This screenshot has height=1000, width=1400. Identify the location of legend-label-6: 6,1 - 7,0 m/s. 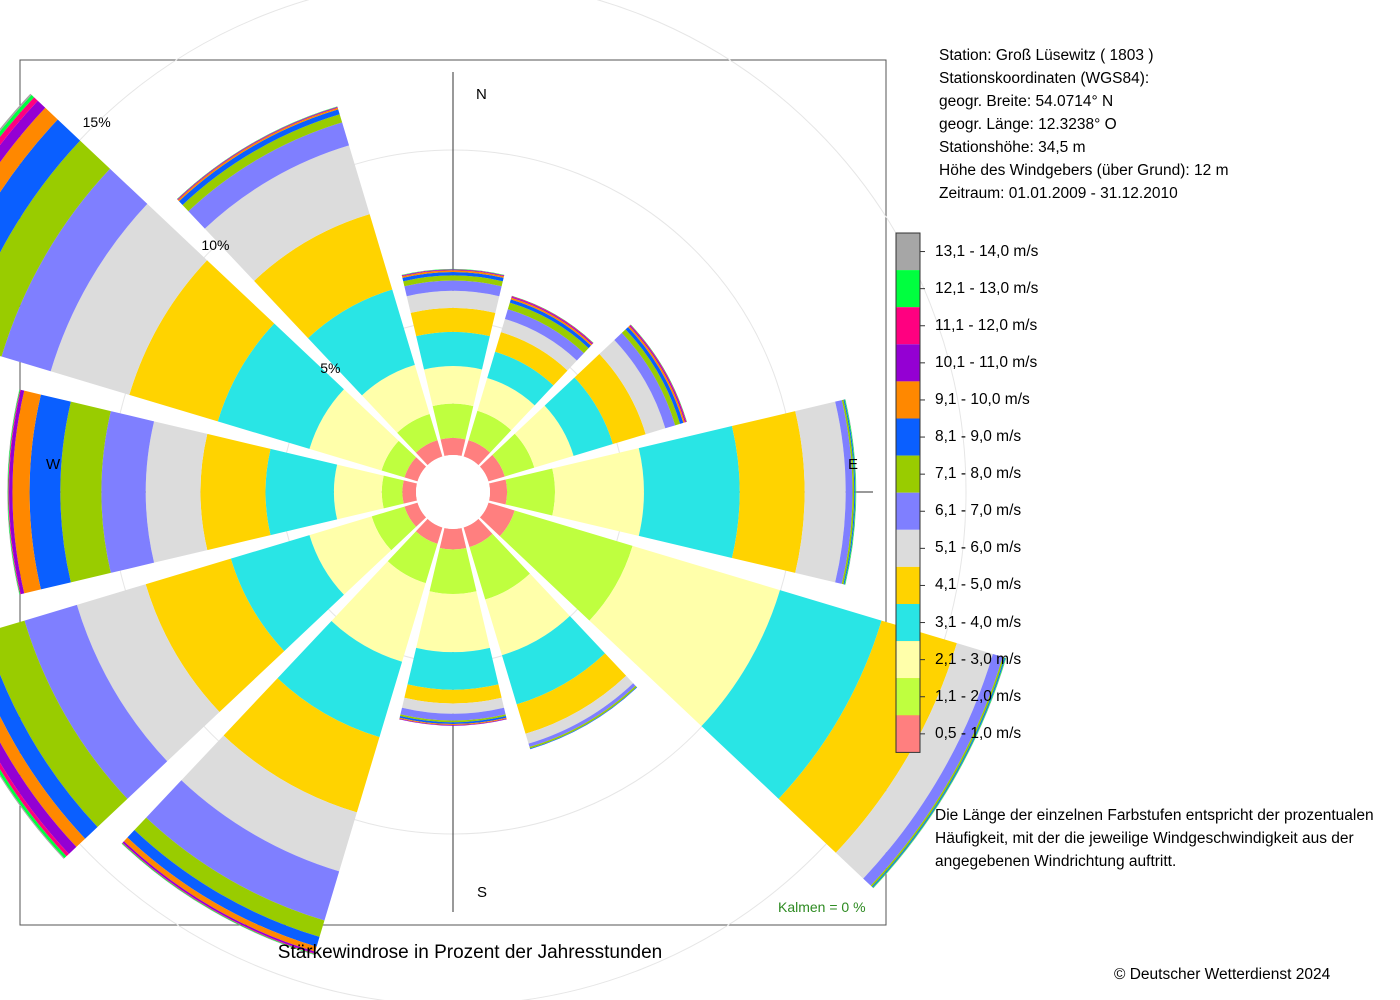
(978, 511).